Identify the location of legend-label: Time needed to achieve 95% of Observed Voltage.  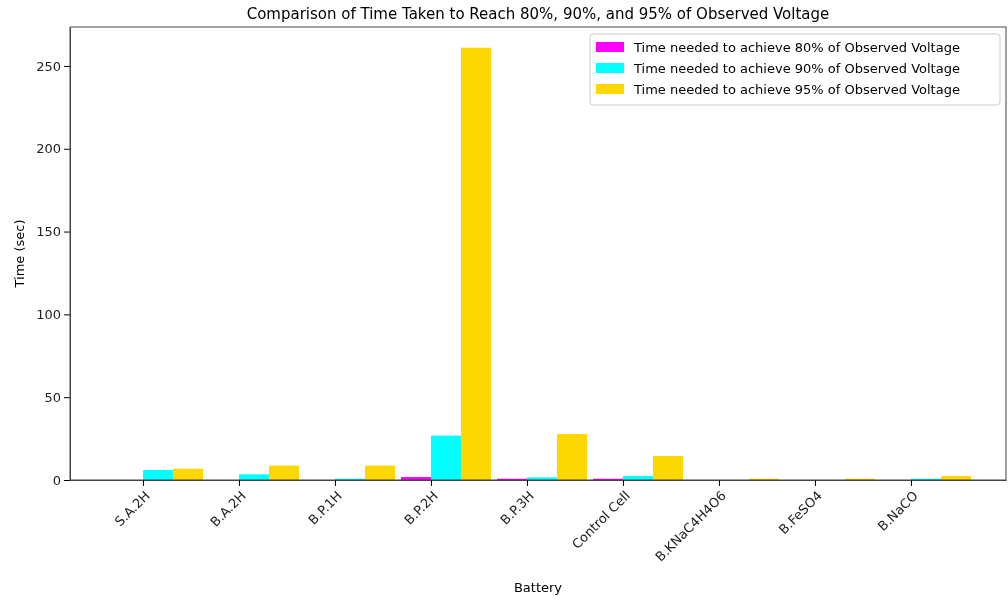
(796, 89).